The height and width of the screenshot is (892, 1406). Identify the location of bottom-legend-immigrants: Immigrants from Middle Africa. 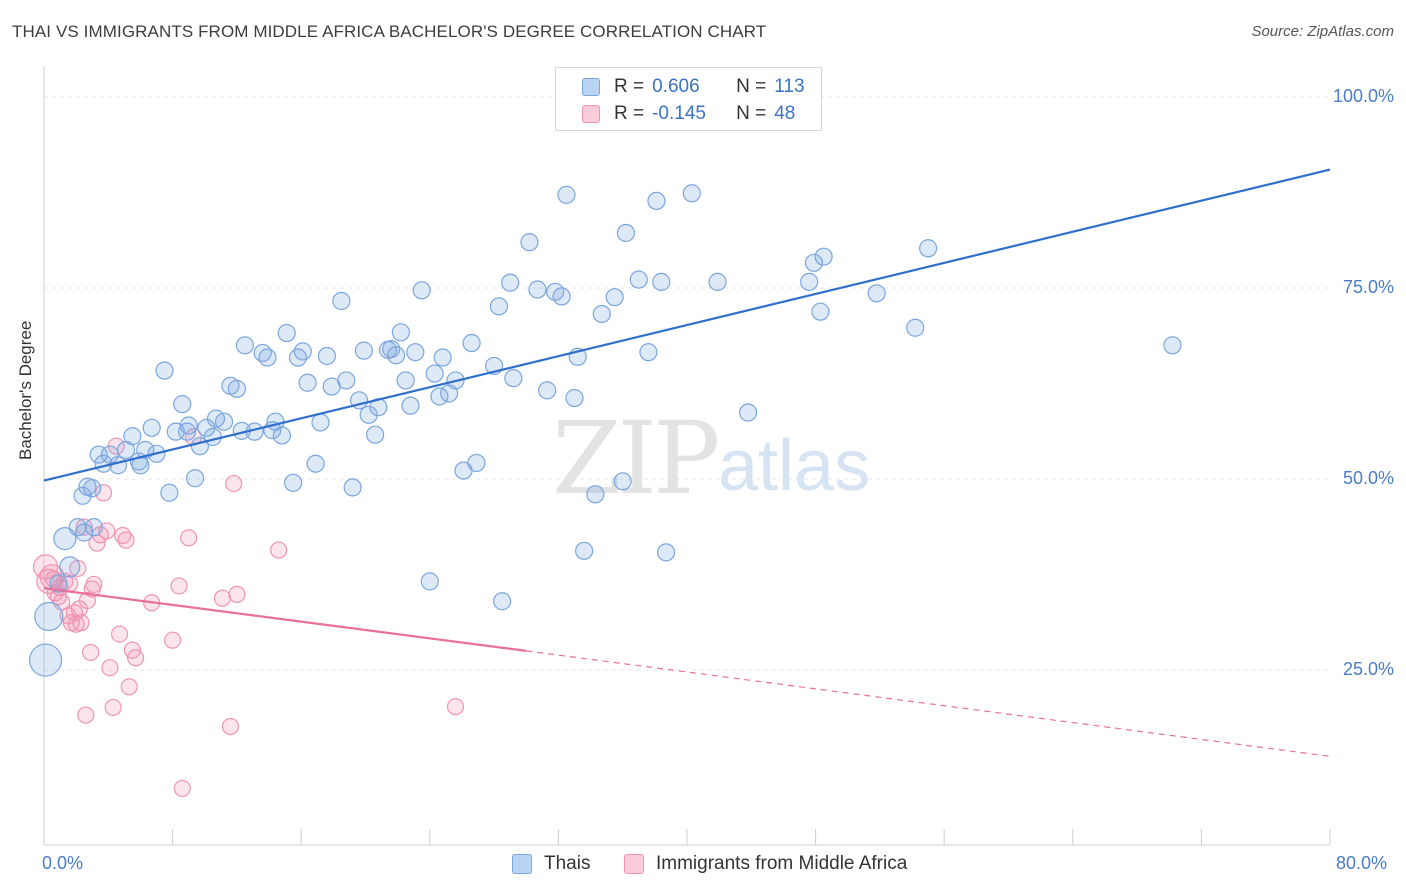
(765, 864).